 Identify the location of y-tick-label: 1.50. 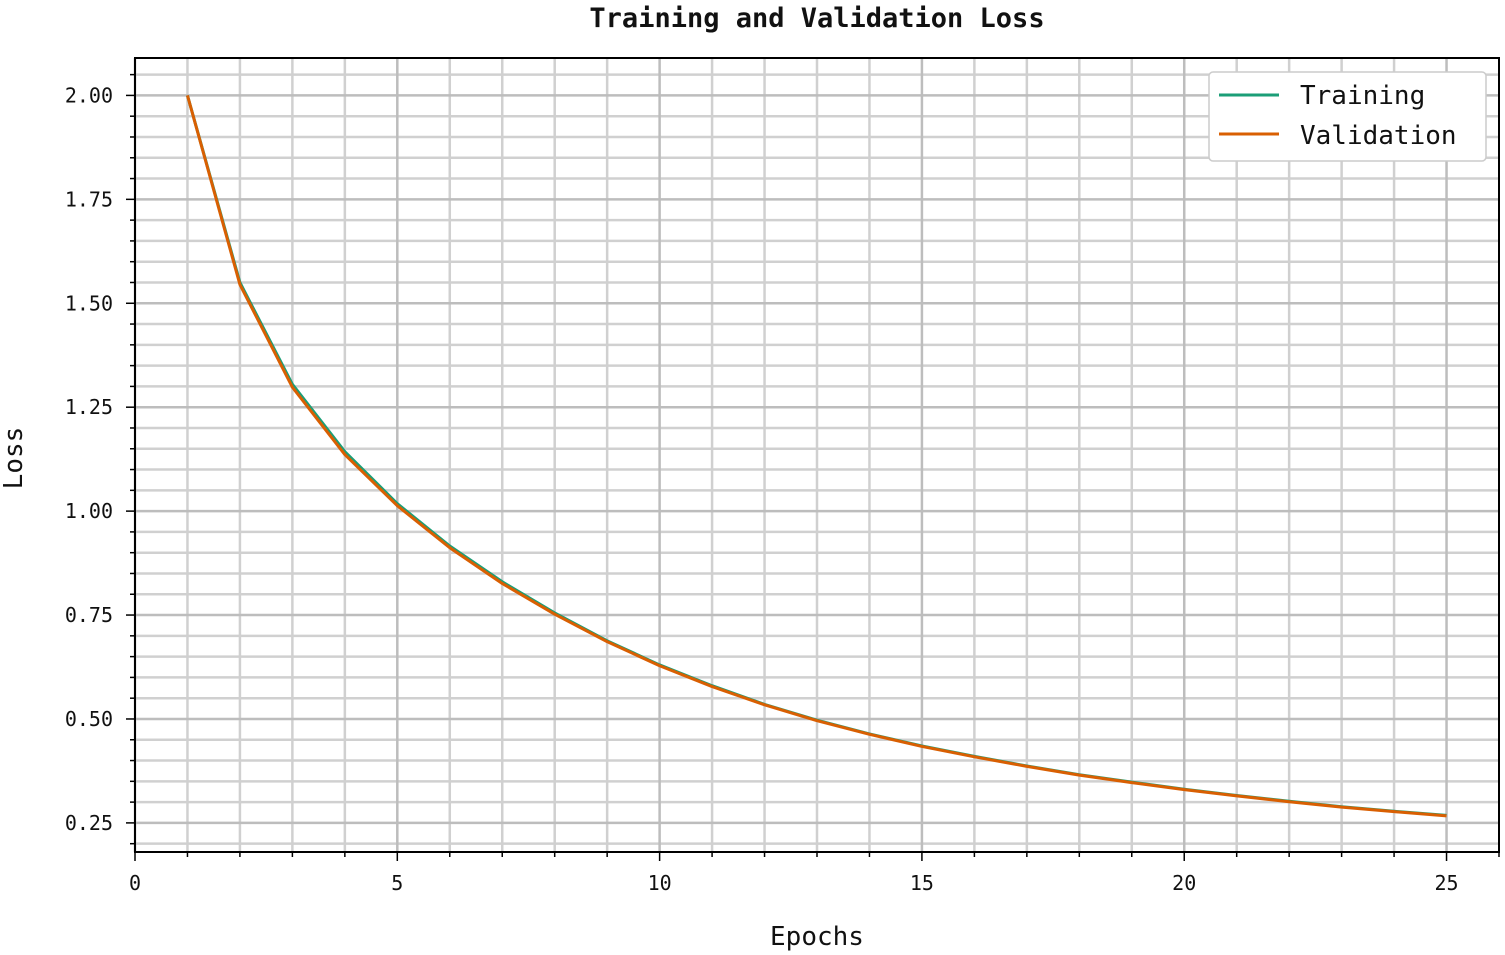
(89, 303).